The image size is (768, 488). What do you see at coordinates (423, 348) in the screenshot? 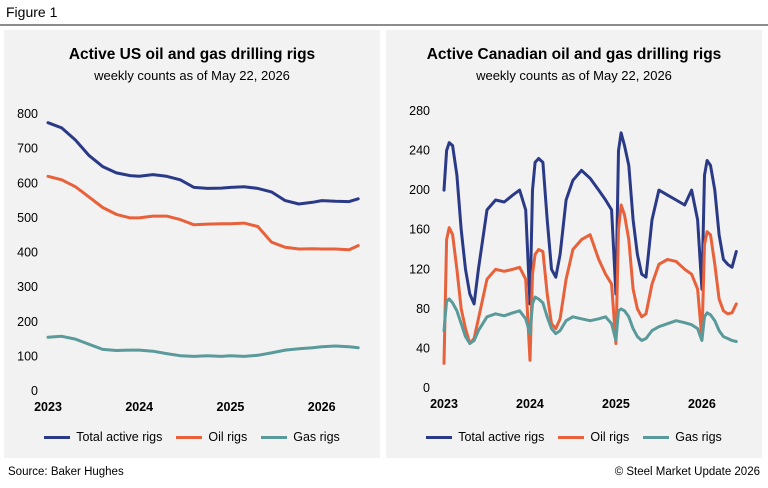
I see `y-tick-label: 40` at bounding box center [423, 348].